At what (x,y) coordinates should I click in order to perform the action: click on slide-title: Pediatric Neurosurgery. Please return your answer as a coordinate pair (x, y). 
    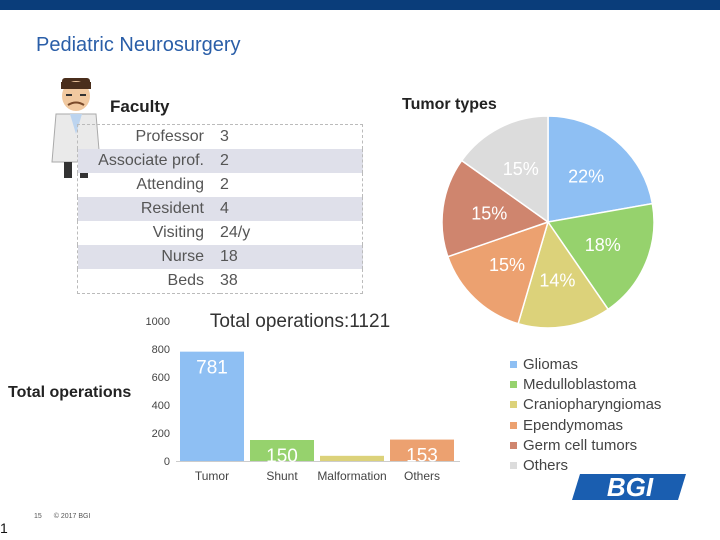
    Looking at the image, I should click on (138, 45).